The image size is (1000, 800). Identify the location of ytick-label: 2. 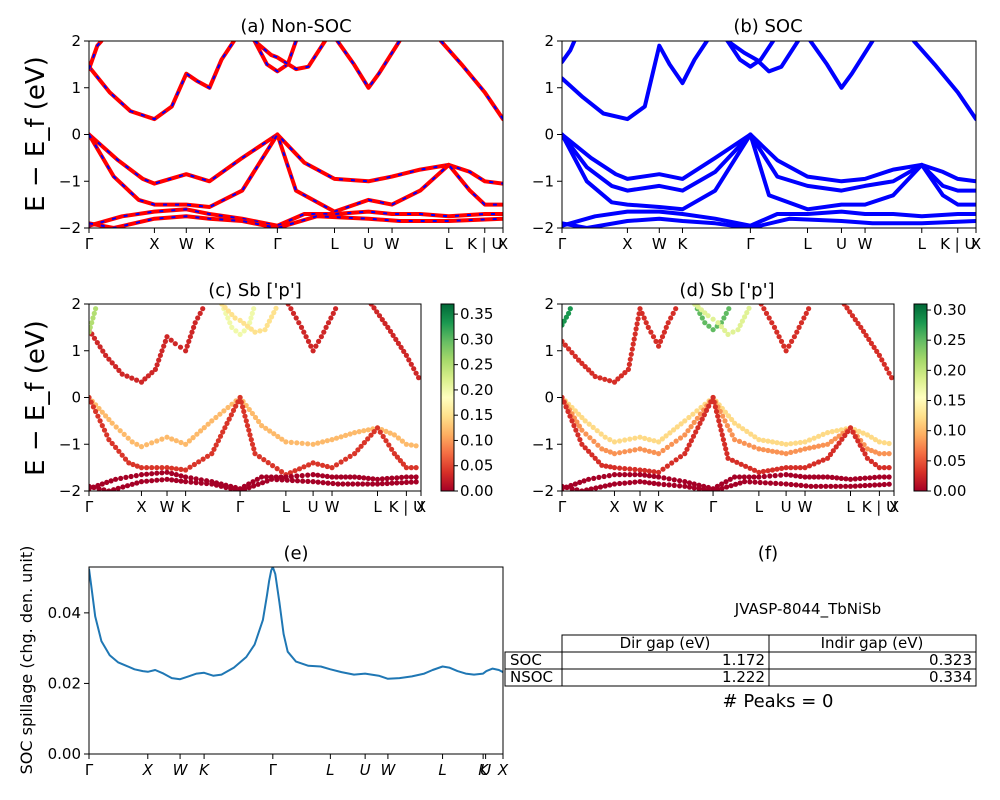
(76, 41).